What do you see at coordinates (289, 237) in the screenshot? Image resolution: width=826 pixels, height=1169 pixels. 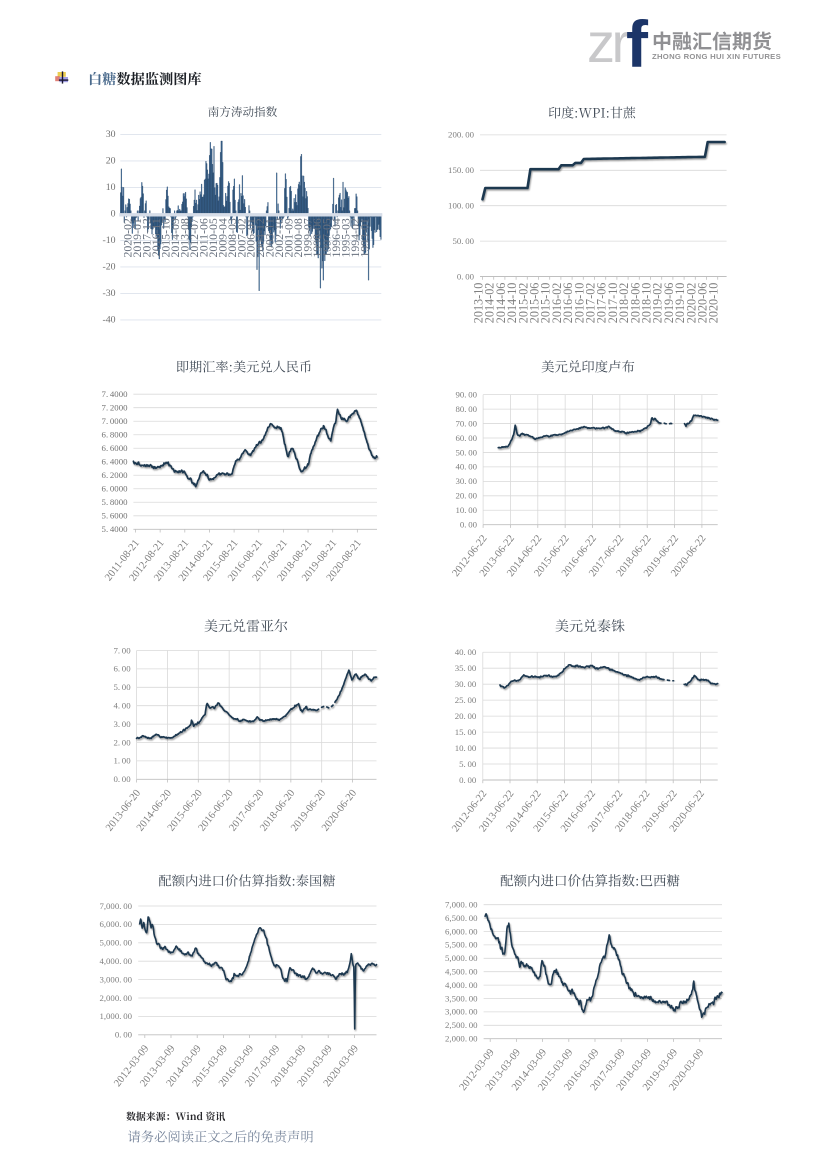 I see `svg-text: 2001-09` at bounding box center [289, 237].